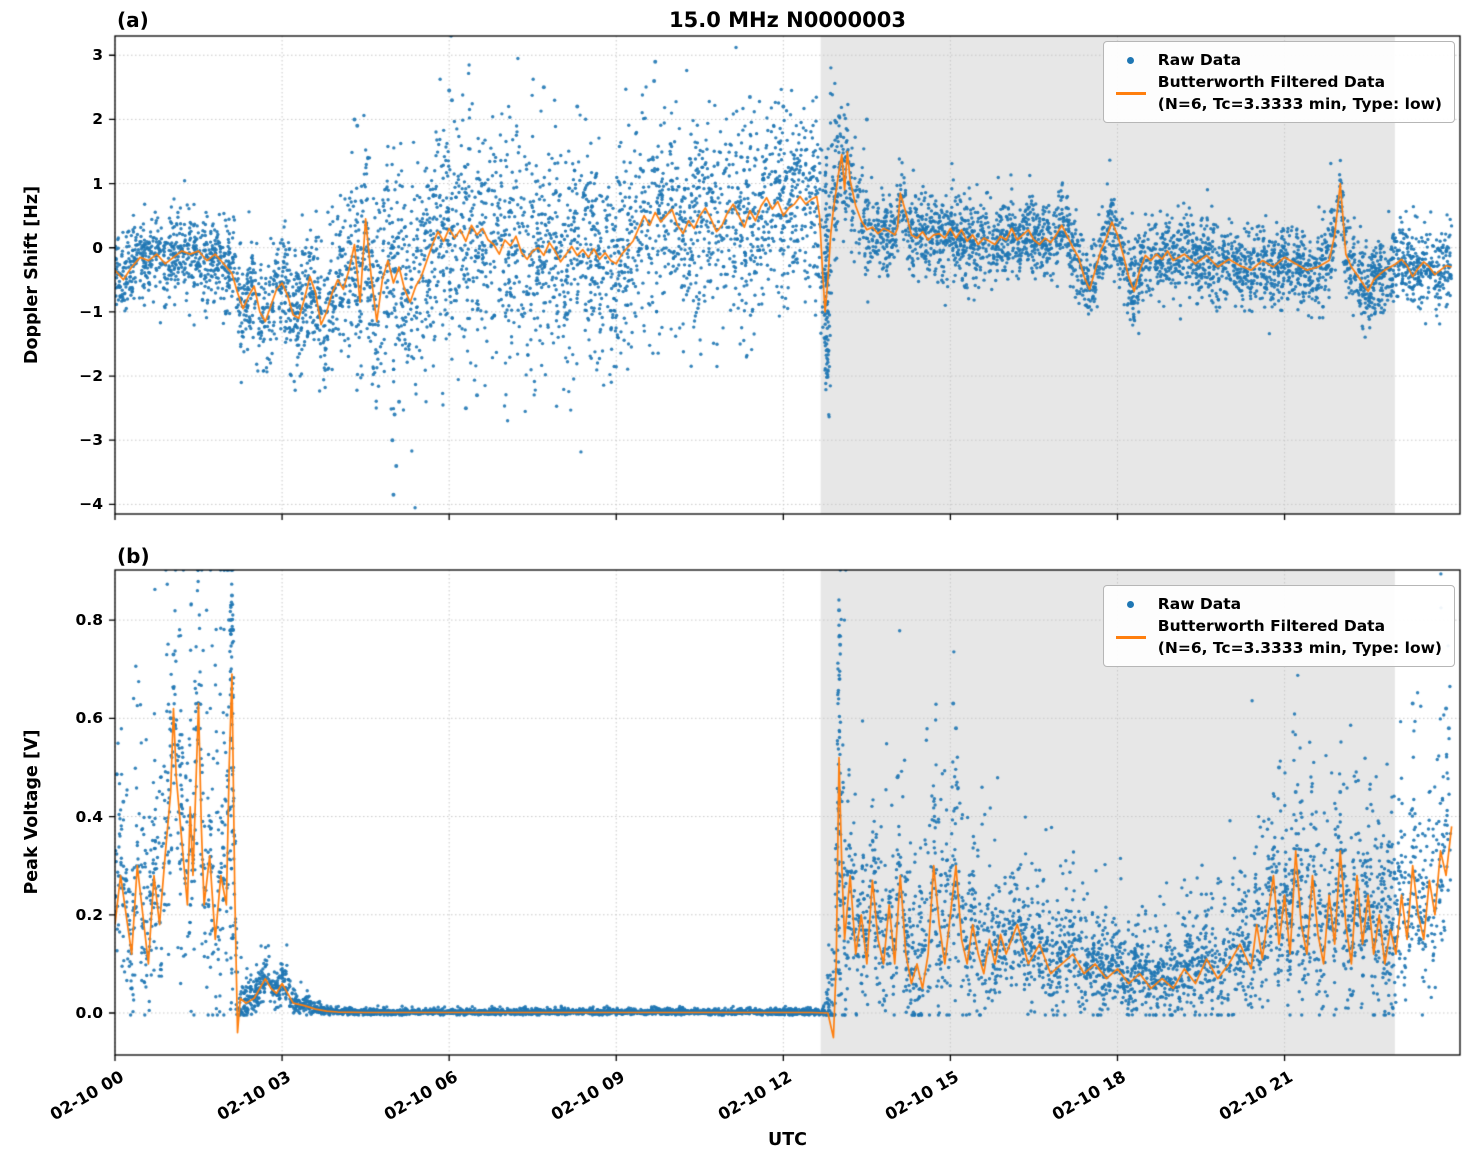  What do you see at coordinates (97, 55) in the screenshot?
I see `y-tick-label: 3` at bounding box center [97, 55].